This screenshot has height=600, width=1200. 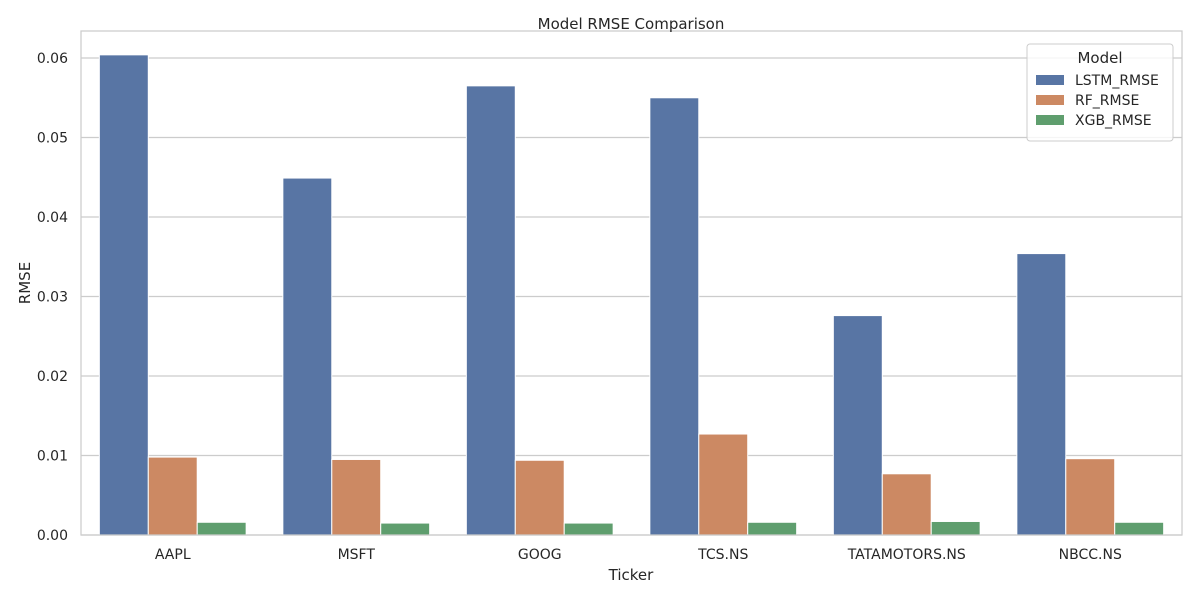 I want to click on bar-lstm-rmse-tcs-ns, so click(x=674, y=316).